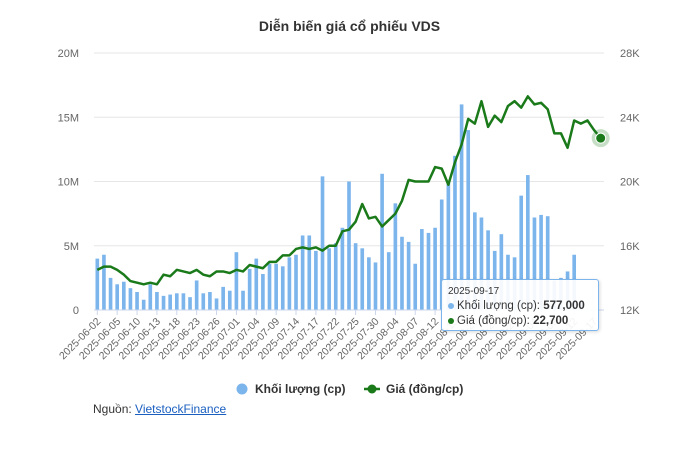 The width and height of the screenshot is (699, 449). I want to click on source-link: VietstockFinance, so click(181, 409).